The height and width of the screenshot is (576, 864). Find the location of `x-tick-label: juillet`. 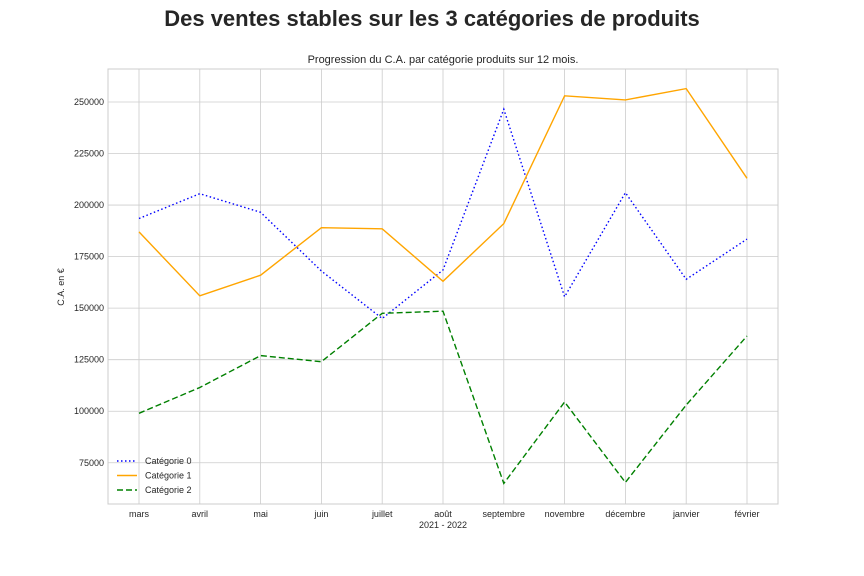

x-tick-label: juillet is located at coordinates (382, 514).